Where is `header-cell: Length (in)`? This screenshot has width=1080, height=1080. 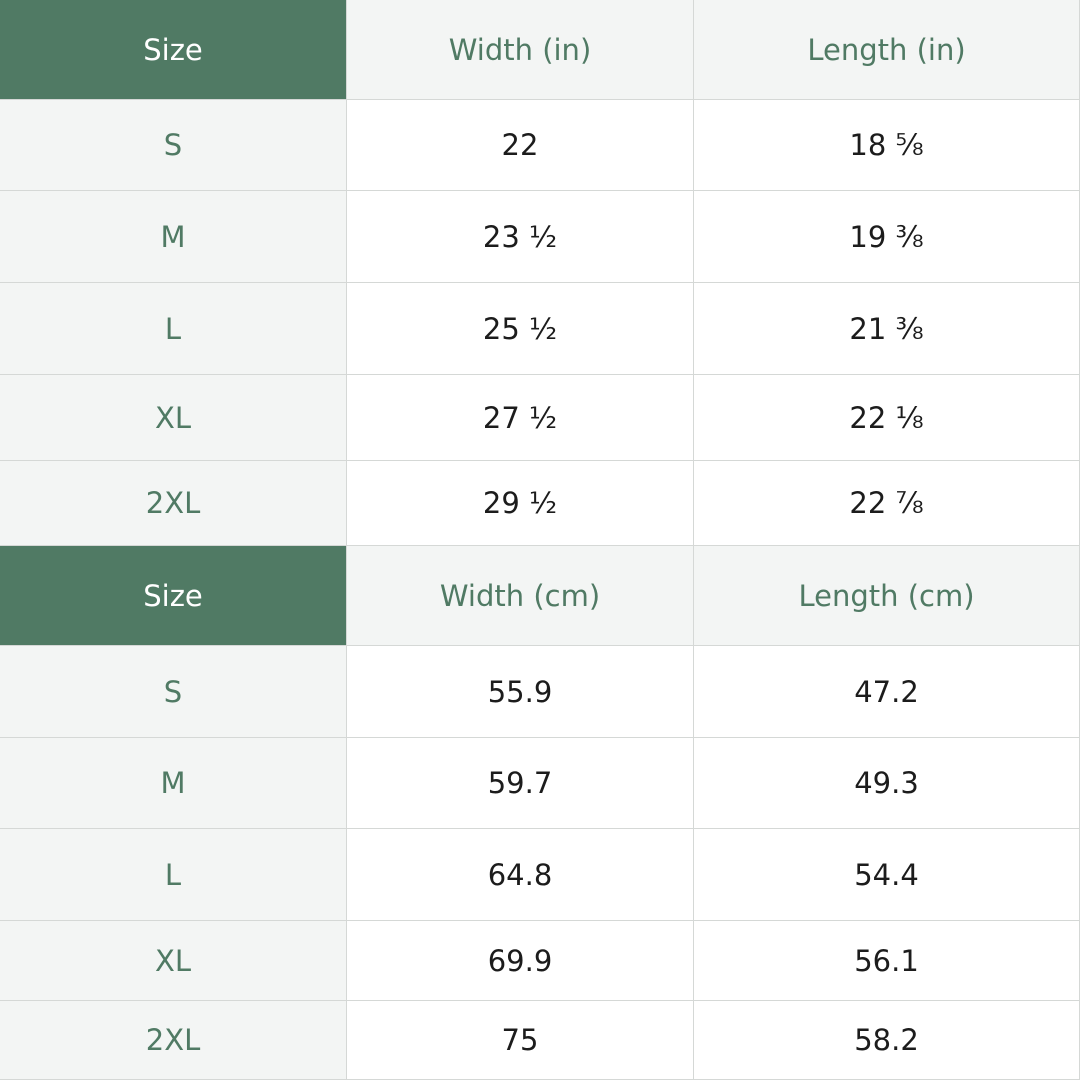 header-cell: Length (in) is located at coordinates (887, 50).